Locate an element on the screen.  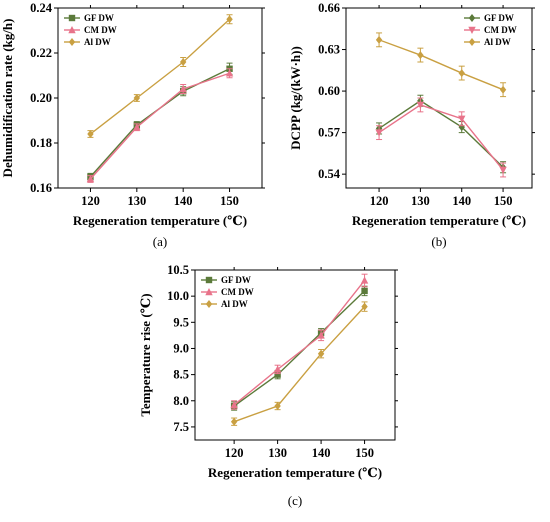
series-gf-dw is located at coordinates (441, 134).